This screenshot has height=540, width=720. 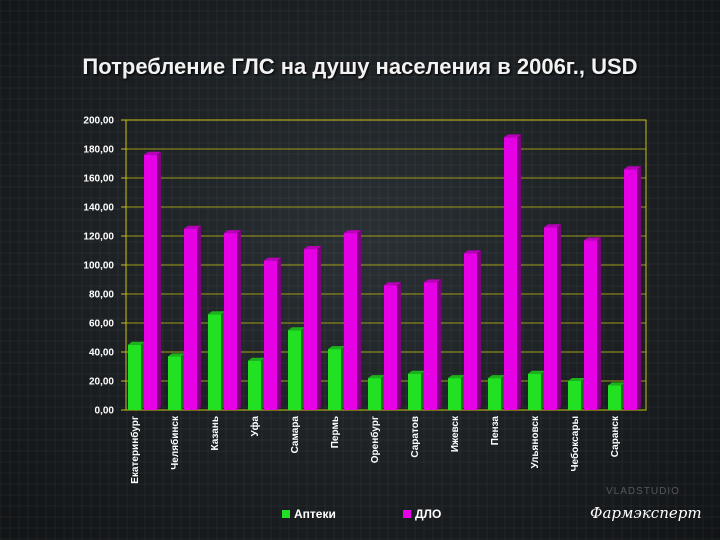 I want to click on watermark: VLADSTUDIO, so click(x=643, y=491).